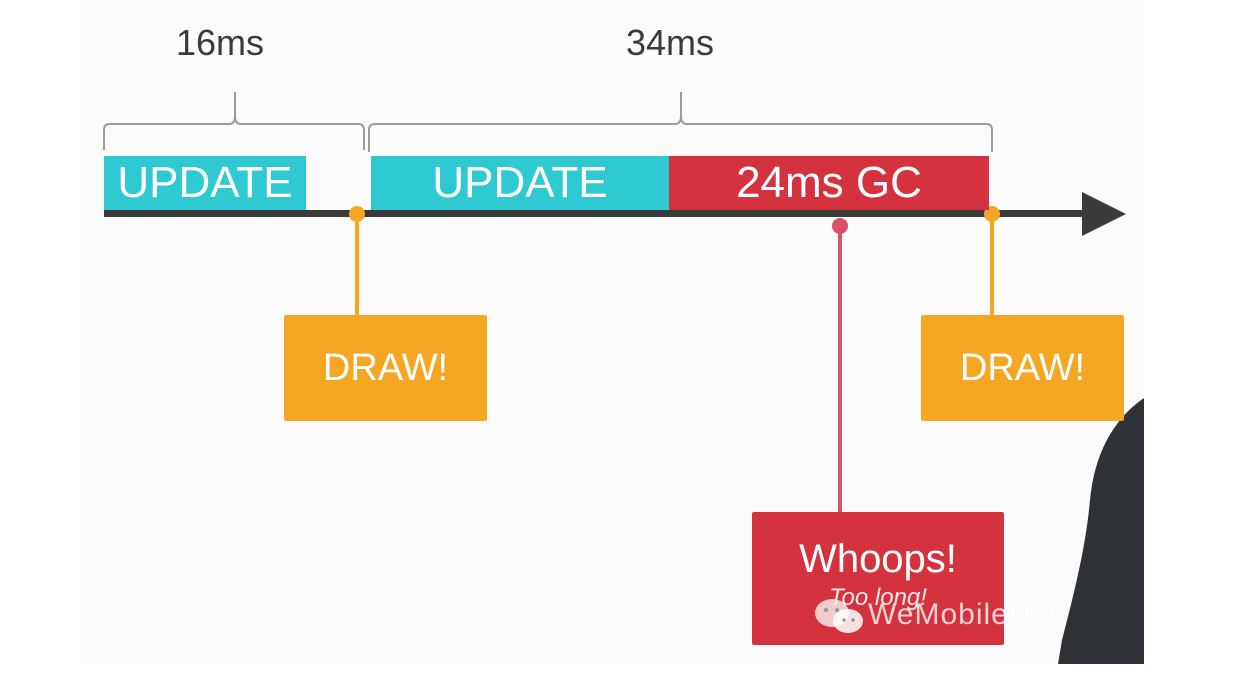  What do you see at coordinates (878, 559) in the screenshot?
I see `whoops-title: Whoops!` at bounding box center [878, 559].